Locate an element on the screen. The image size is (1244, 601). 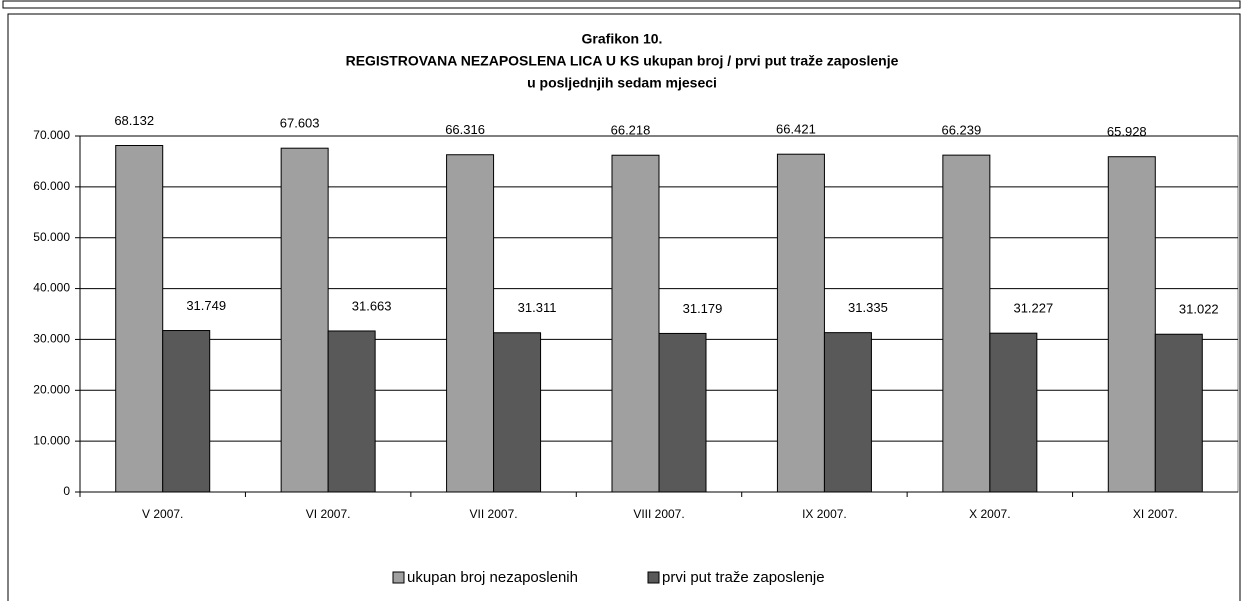
value-label: 66.218 is located at coordinates (631, 130).